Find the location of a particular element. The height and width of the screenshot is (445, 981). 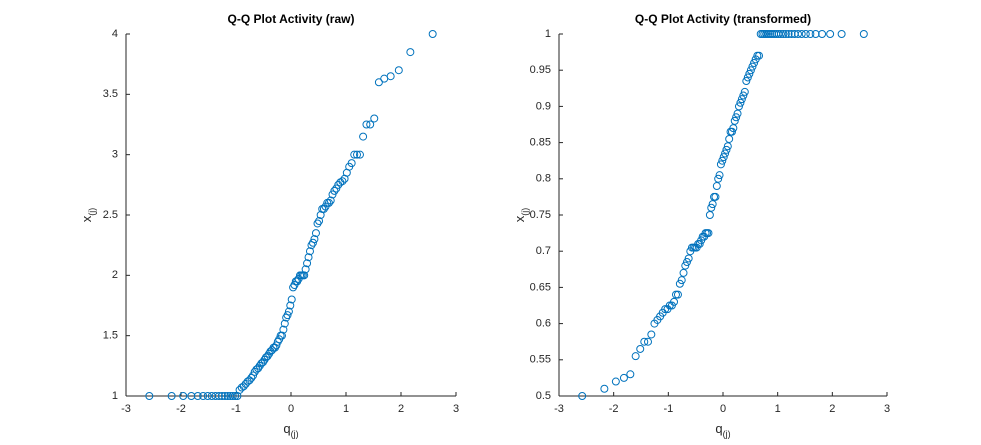

y-tick-label: 0.95 is located at coordinates (540, 70).